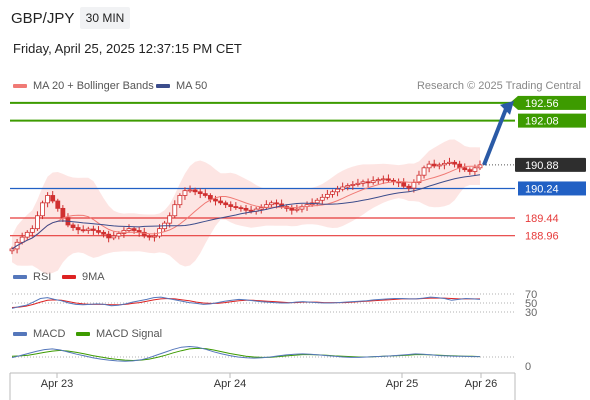 The width and height of the screenshot is (590, 400). Describe the element at coordinates (245, 353) in the screenshot. I see `macd-line` at that location.